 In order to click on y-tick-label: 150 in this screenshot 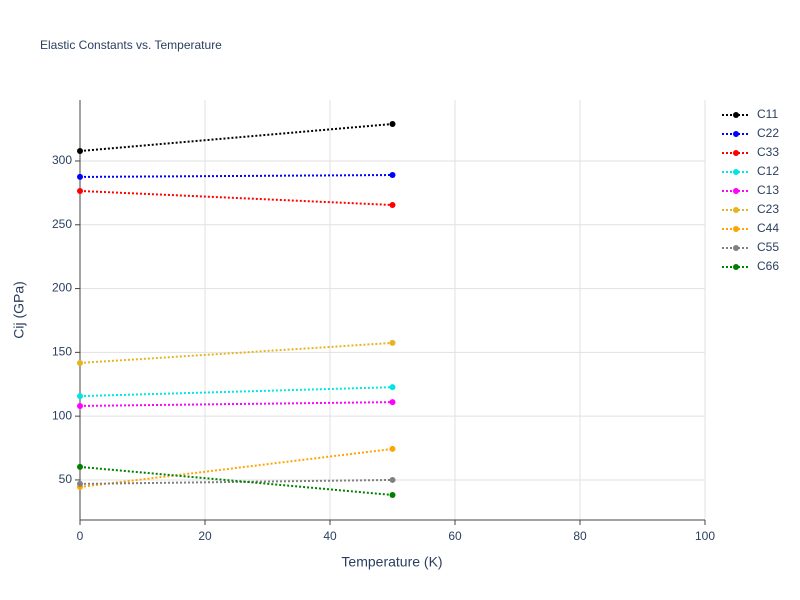, I will do `click(62, 352)`.